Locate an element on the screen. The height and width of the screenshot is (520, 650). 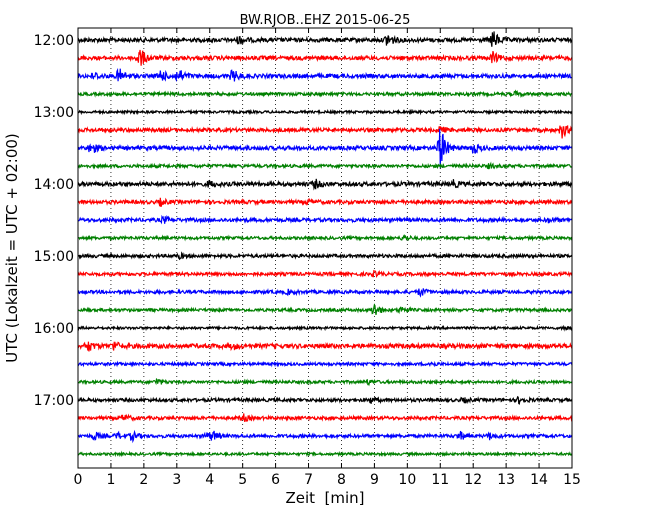
x-tick-label: 11 is located at coordinates (440, 480).